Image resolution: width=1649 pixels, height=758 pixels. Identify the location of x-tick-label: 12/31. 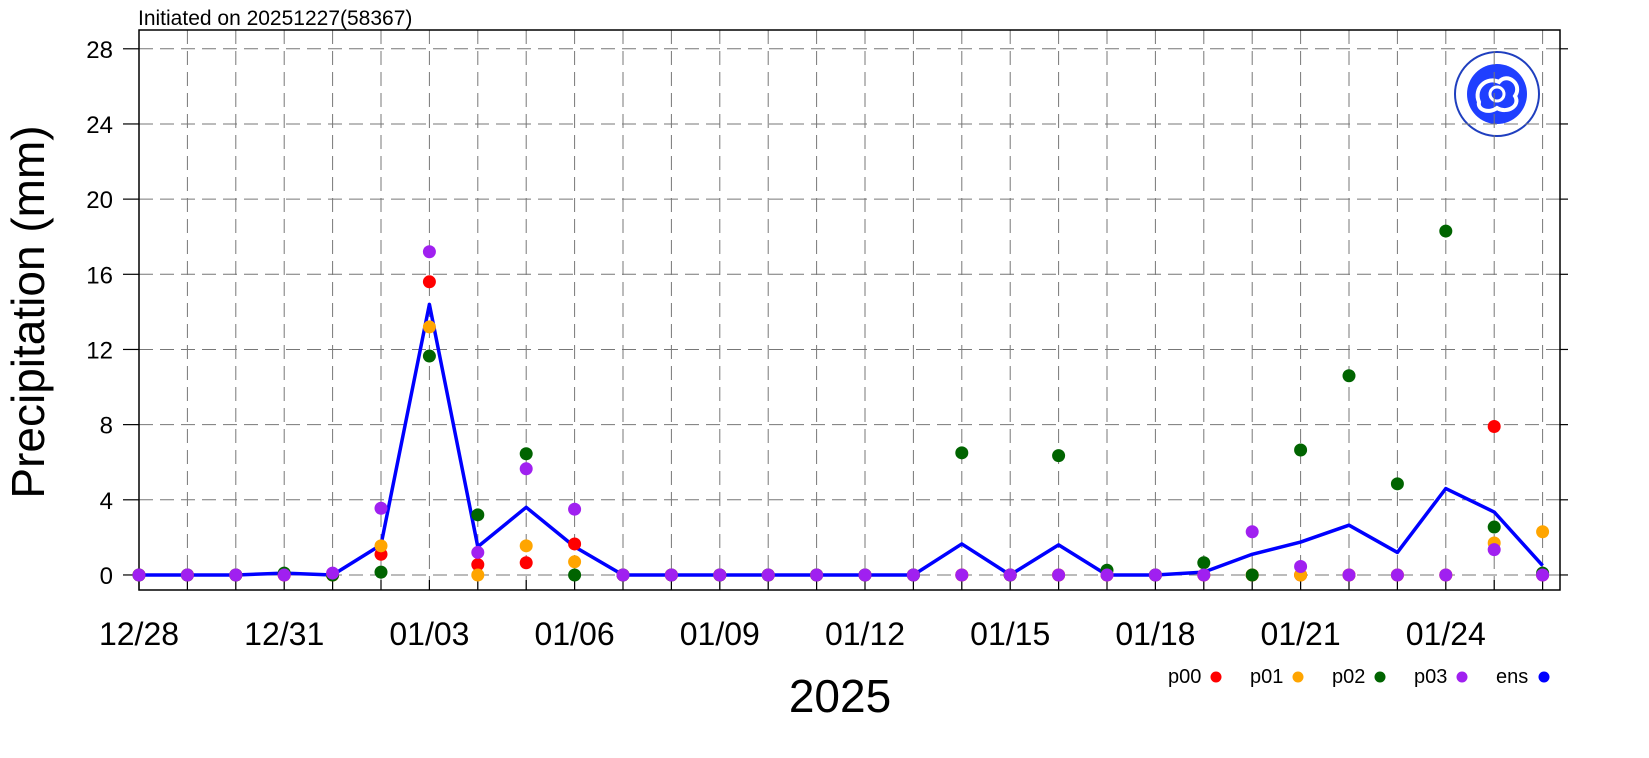
(284, 634).